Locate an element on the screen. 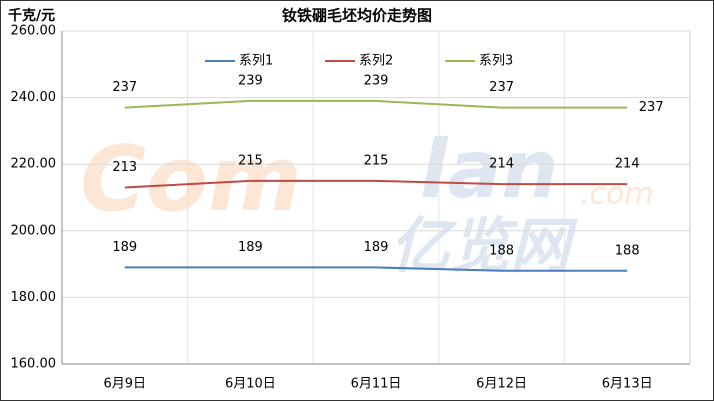 The width and height of the screenshot is (714, 401). watermark-right: lan is located at coordinates (489, 169).